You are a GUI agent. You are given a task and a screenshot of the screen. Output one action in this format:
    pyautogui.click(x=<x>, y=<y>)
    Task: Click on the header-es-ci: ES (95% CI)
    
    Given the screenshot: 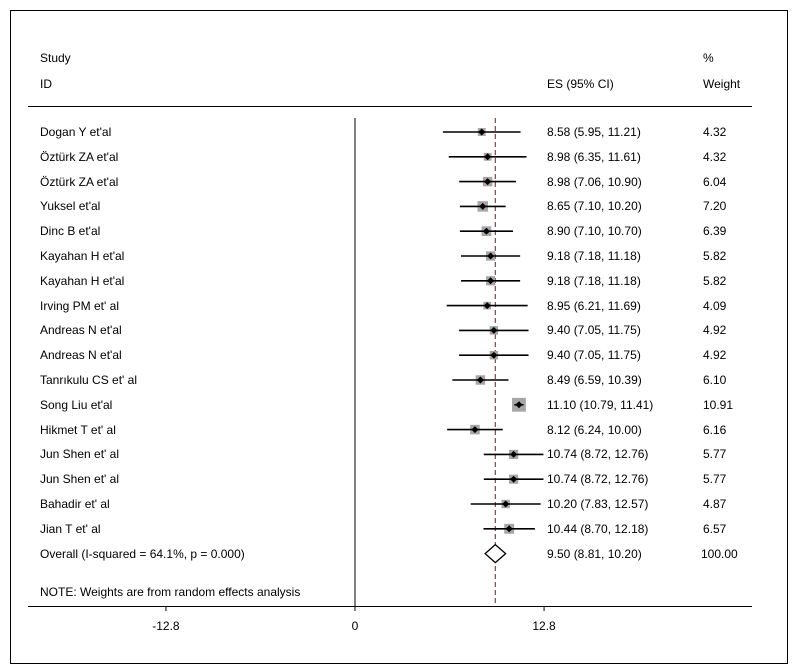 What is the action you would take?
    pyautogui.click(x=580, y=84)
    